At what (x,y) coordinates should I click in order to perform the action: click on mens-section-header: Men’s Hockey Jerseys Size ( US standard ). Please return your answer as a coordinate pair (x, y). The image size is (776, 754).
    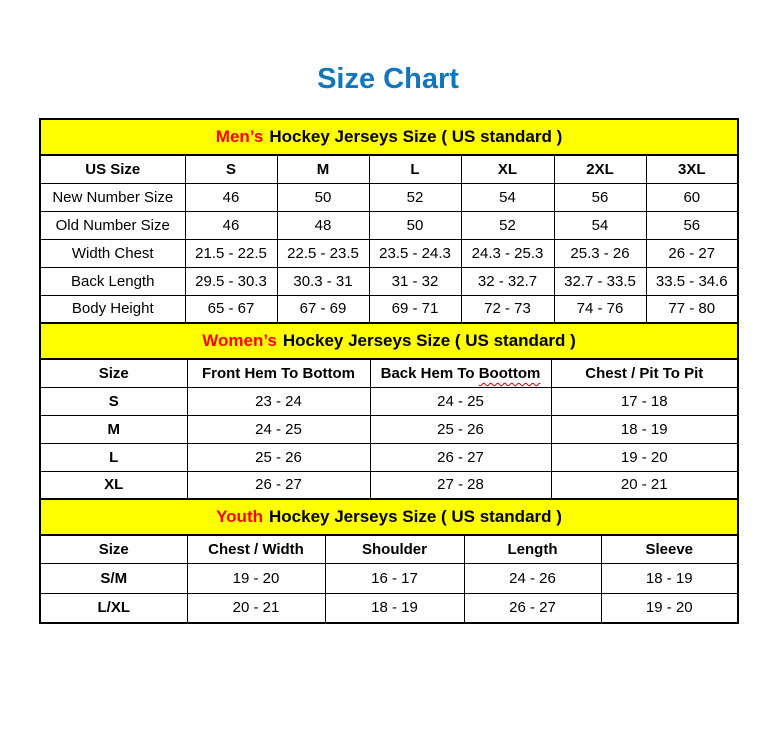
    Looking at the image, I should click on (389, 137).